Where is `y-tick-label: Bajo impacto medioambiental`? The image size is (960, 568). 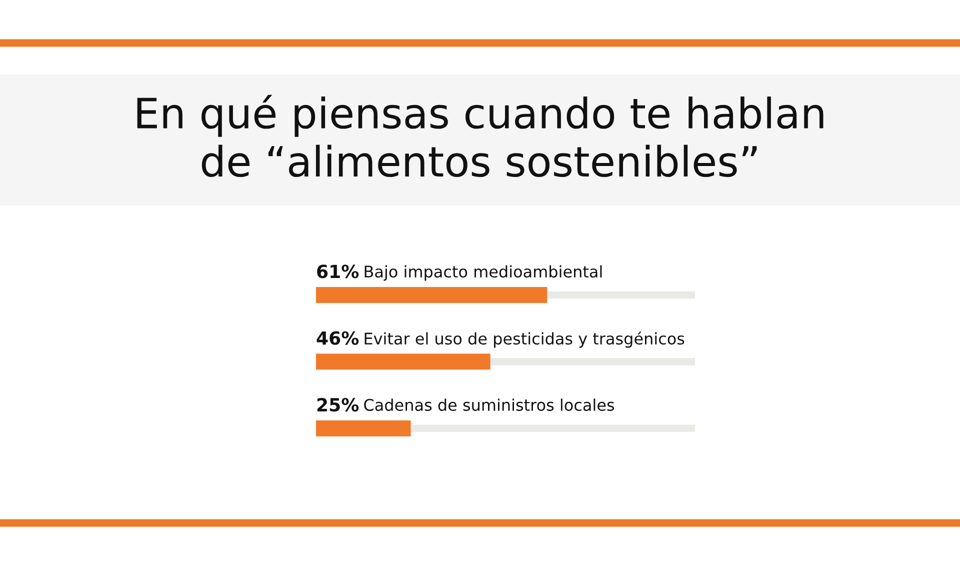
y-tick-label: Bajo impacto medioambiental is located at coordinates (483, 273).